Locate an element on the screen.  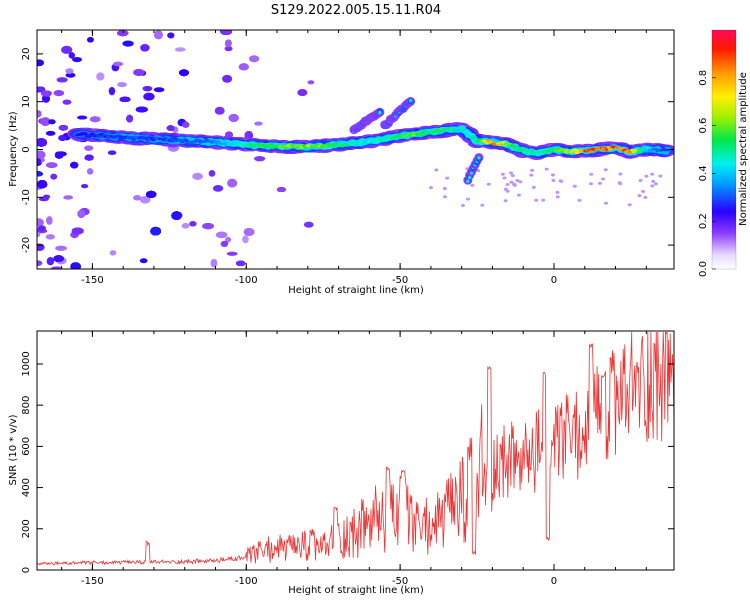
x-tick-label: 0 is located at coordinates (554, 280).